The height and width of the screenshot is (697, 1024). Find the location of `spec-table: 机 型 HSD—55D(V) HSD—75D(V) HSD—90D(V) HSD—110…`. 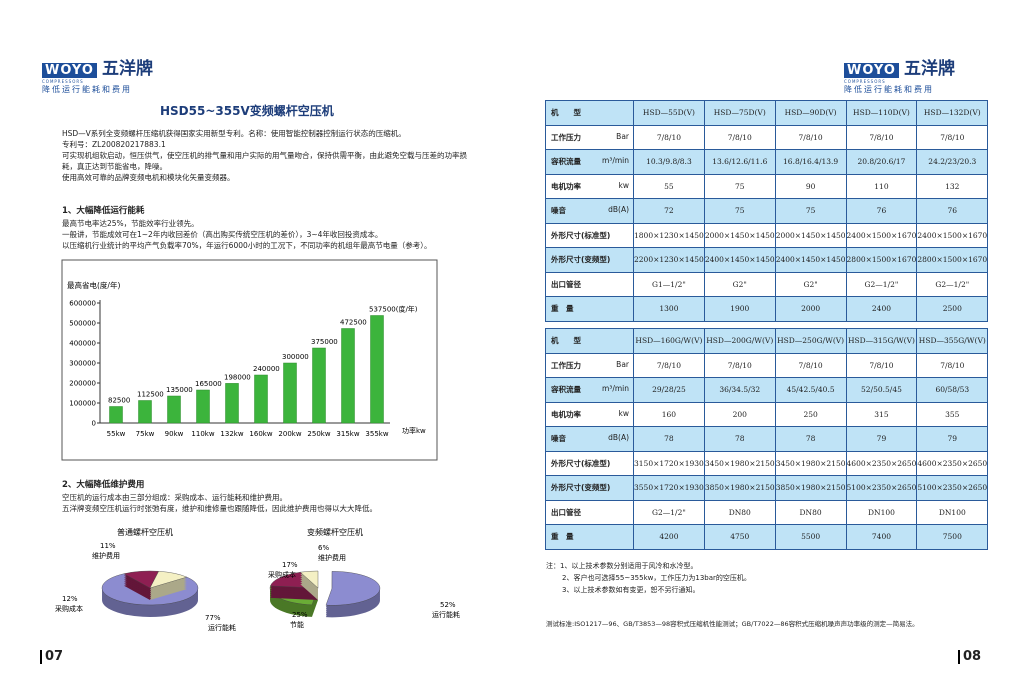

spec-table: 机 型 HSD—55D(V) HSD—75D(V) HSD—90D(V) HSD—110… is located at coordinates (767, 211).